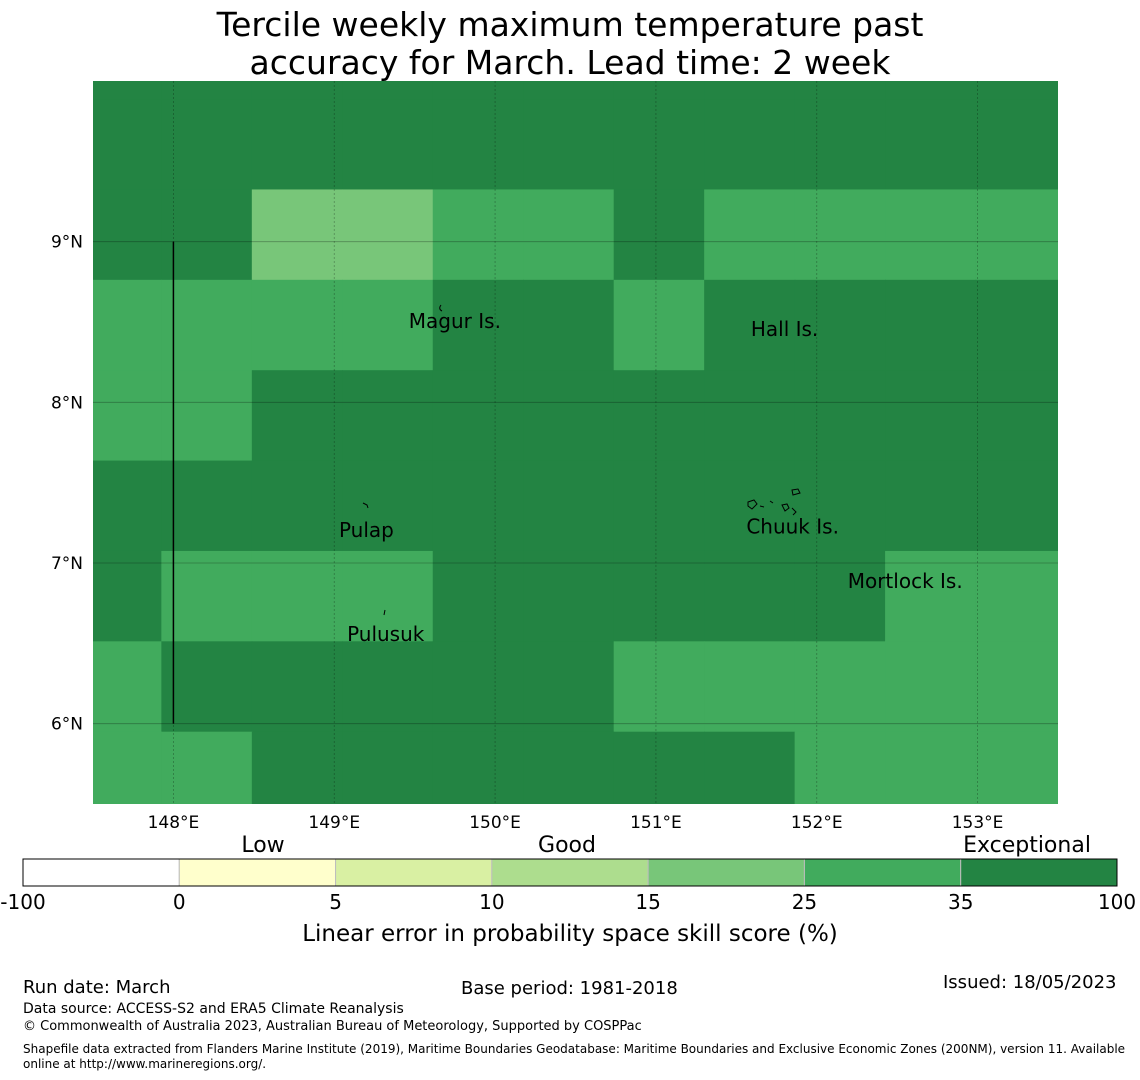 This screenshot has height=1080, width=1140. I want to click on lon-tick-label: 149°E, so click(334, 823).